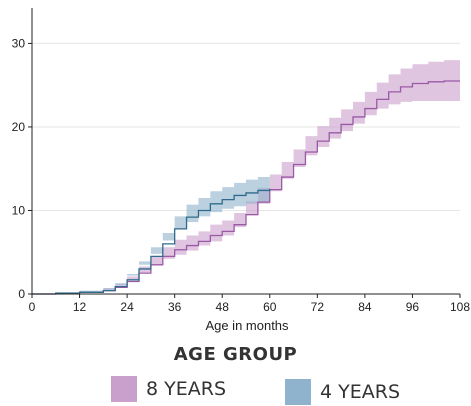 This screenshot has width=471, height=406. Describe the element at coordinates (249, 304) in the screenshot. I see `x-axis-ticks: 0 12 24 36 48 60 72 84 96 108` at that location.